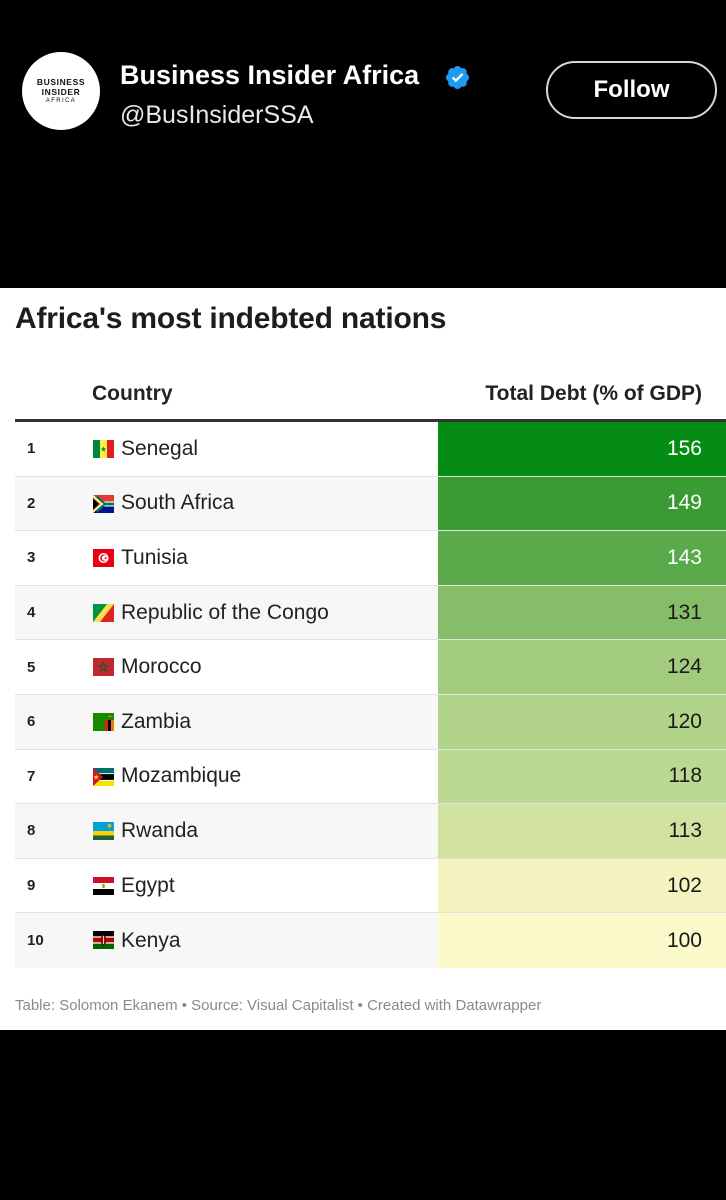  Describe the element at coordinates (31, 613) in the screenshot. I see `rank-label: 4` at that location.